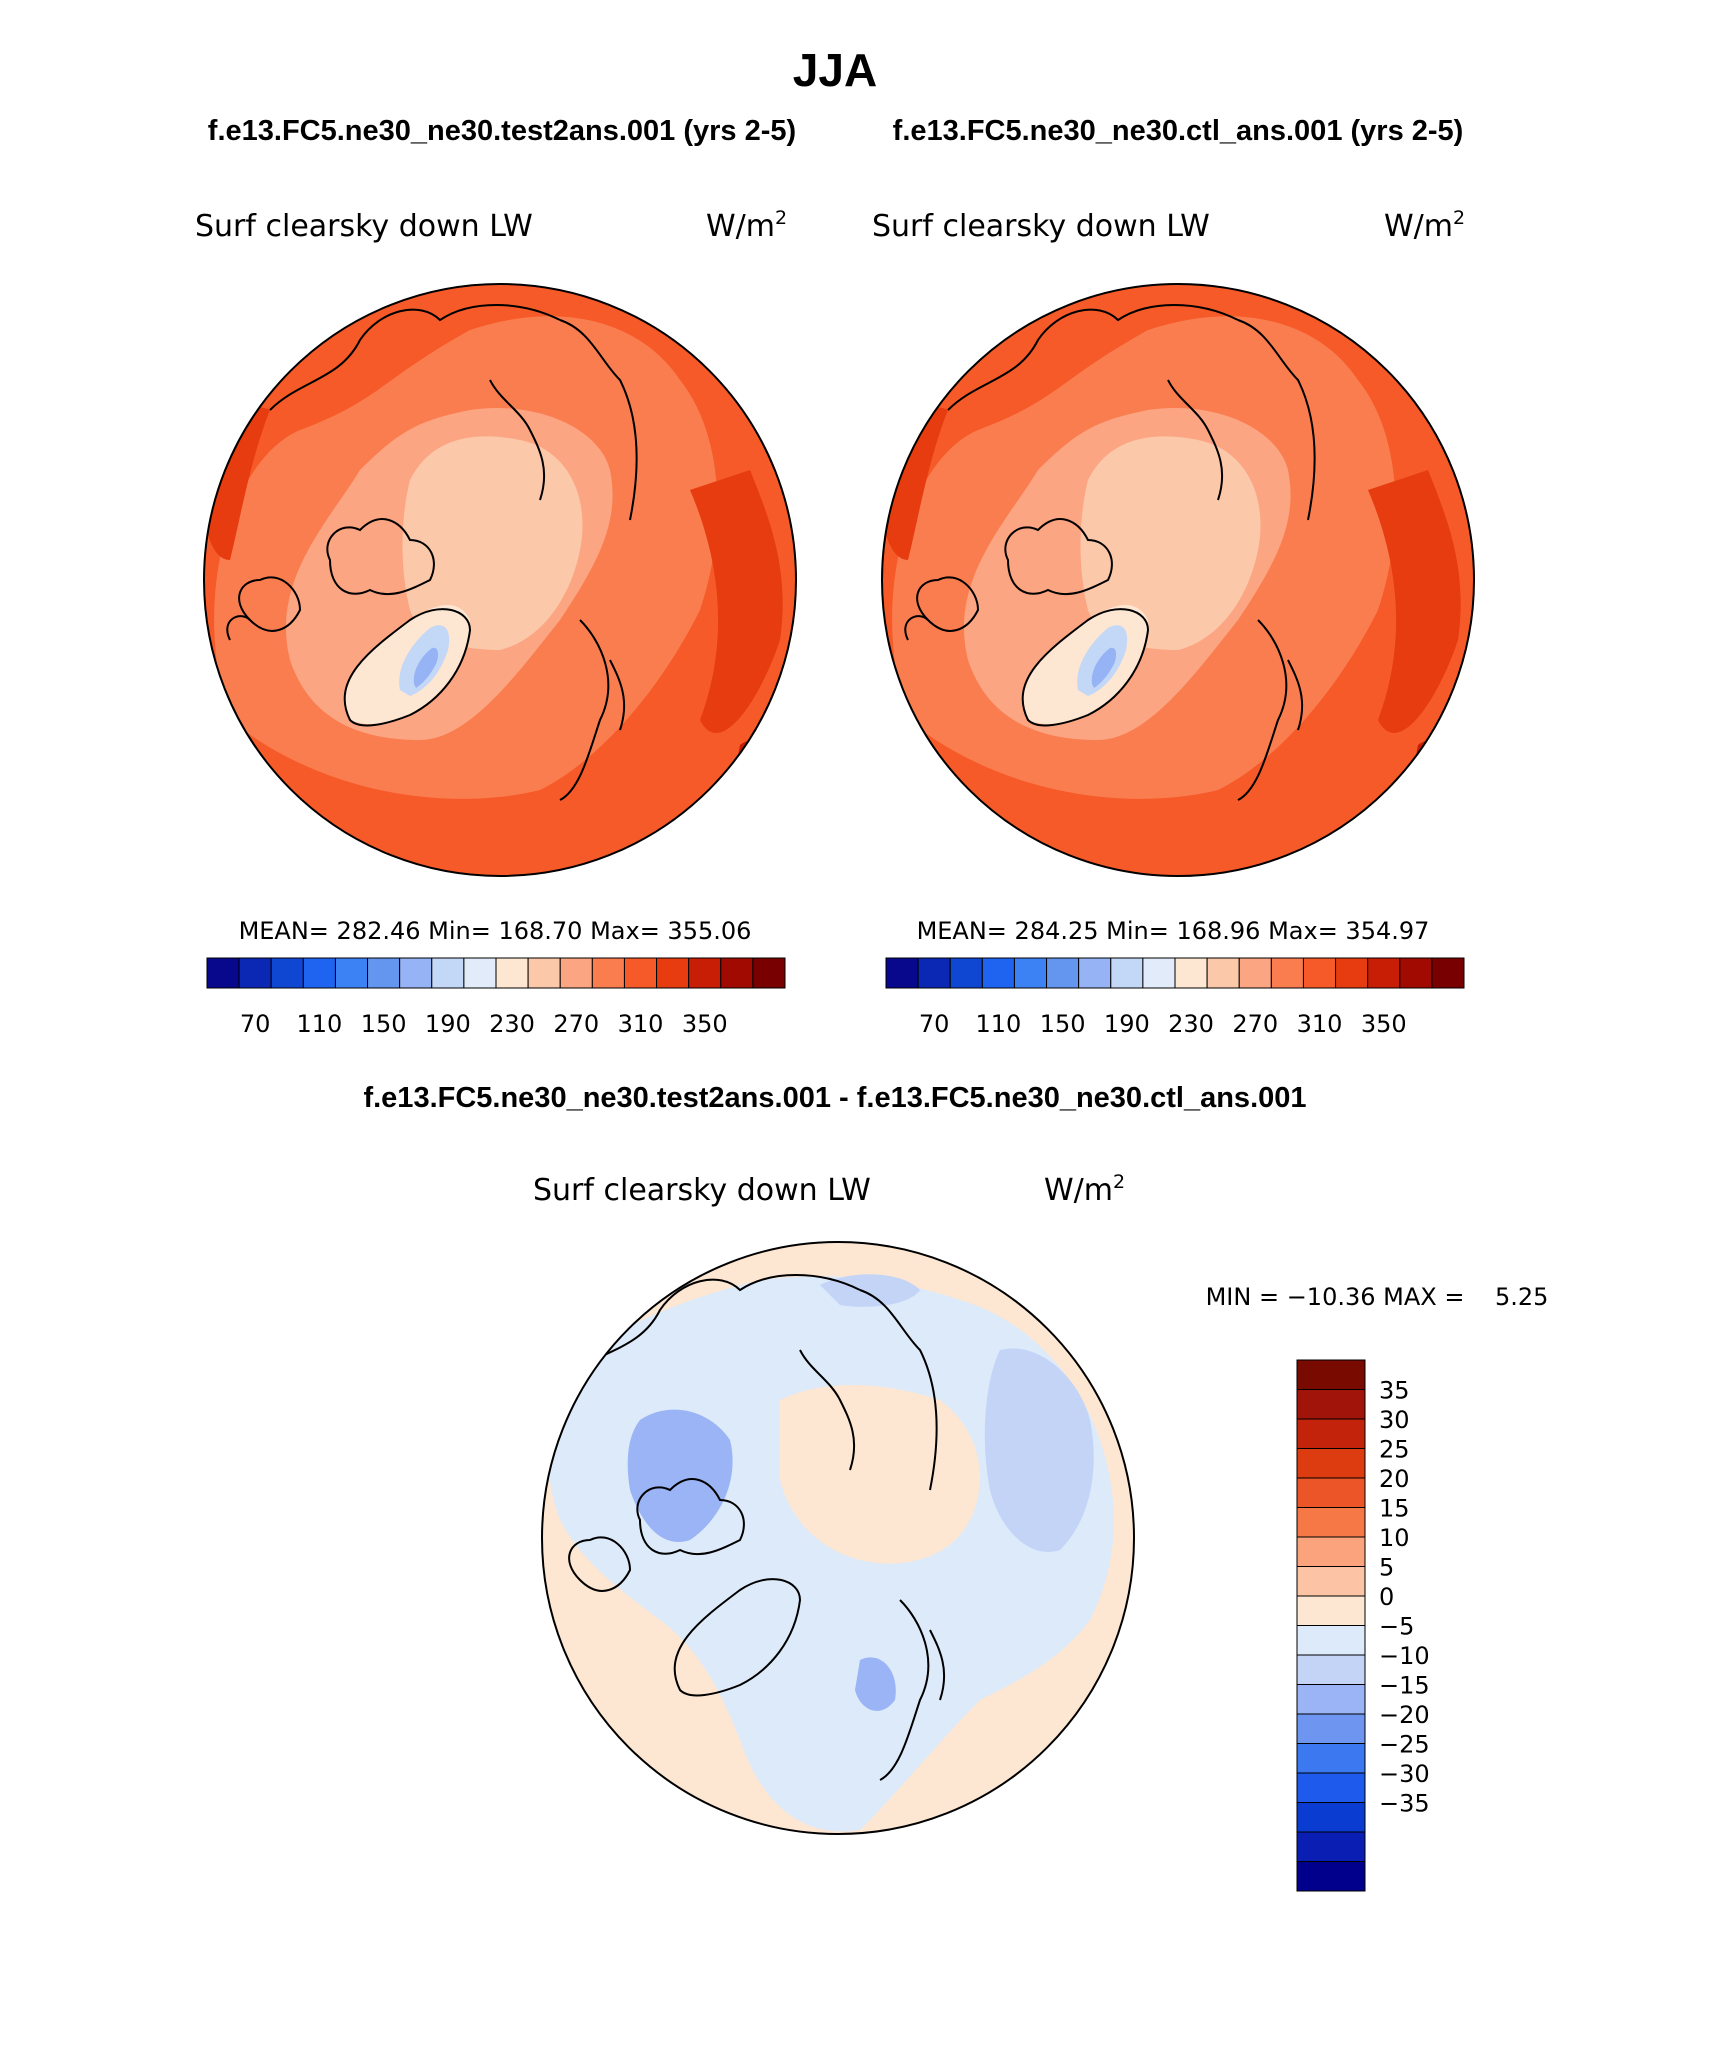 The width and height of the screenshot is (1710, 2061). I want to click on field-c-negative-east, so click(1039, 1450).